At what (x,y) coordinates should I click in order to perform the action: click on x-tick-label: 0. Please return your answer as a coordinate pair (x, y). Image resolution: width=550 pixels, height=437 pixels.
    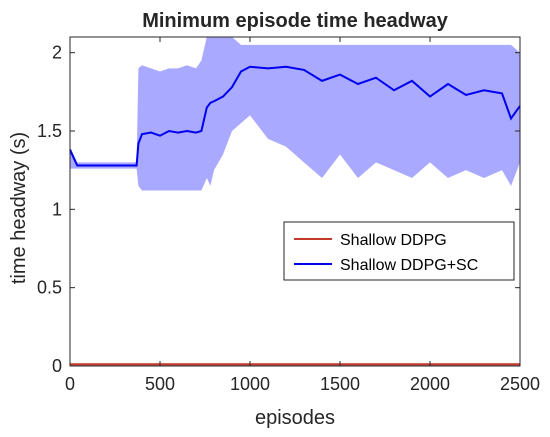
    Looking at the image, I should click on (70, 384).